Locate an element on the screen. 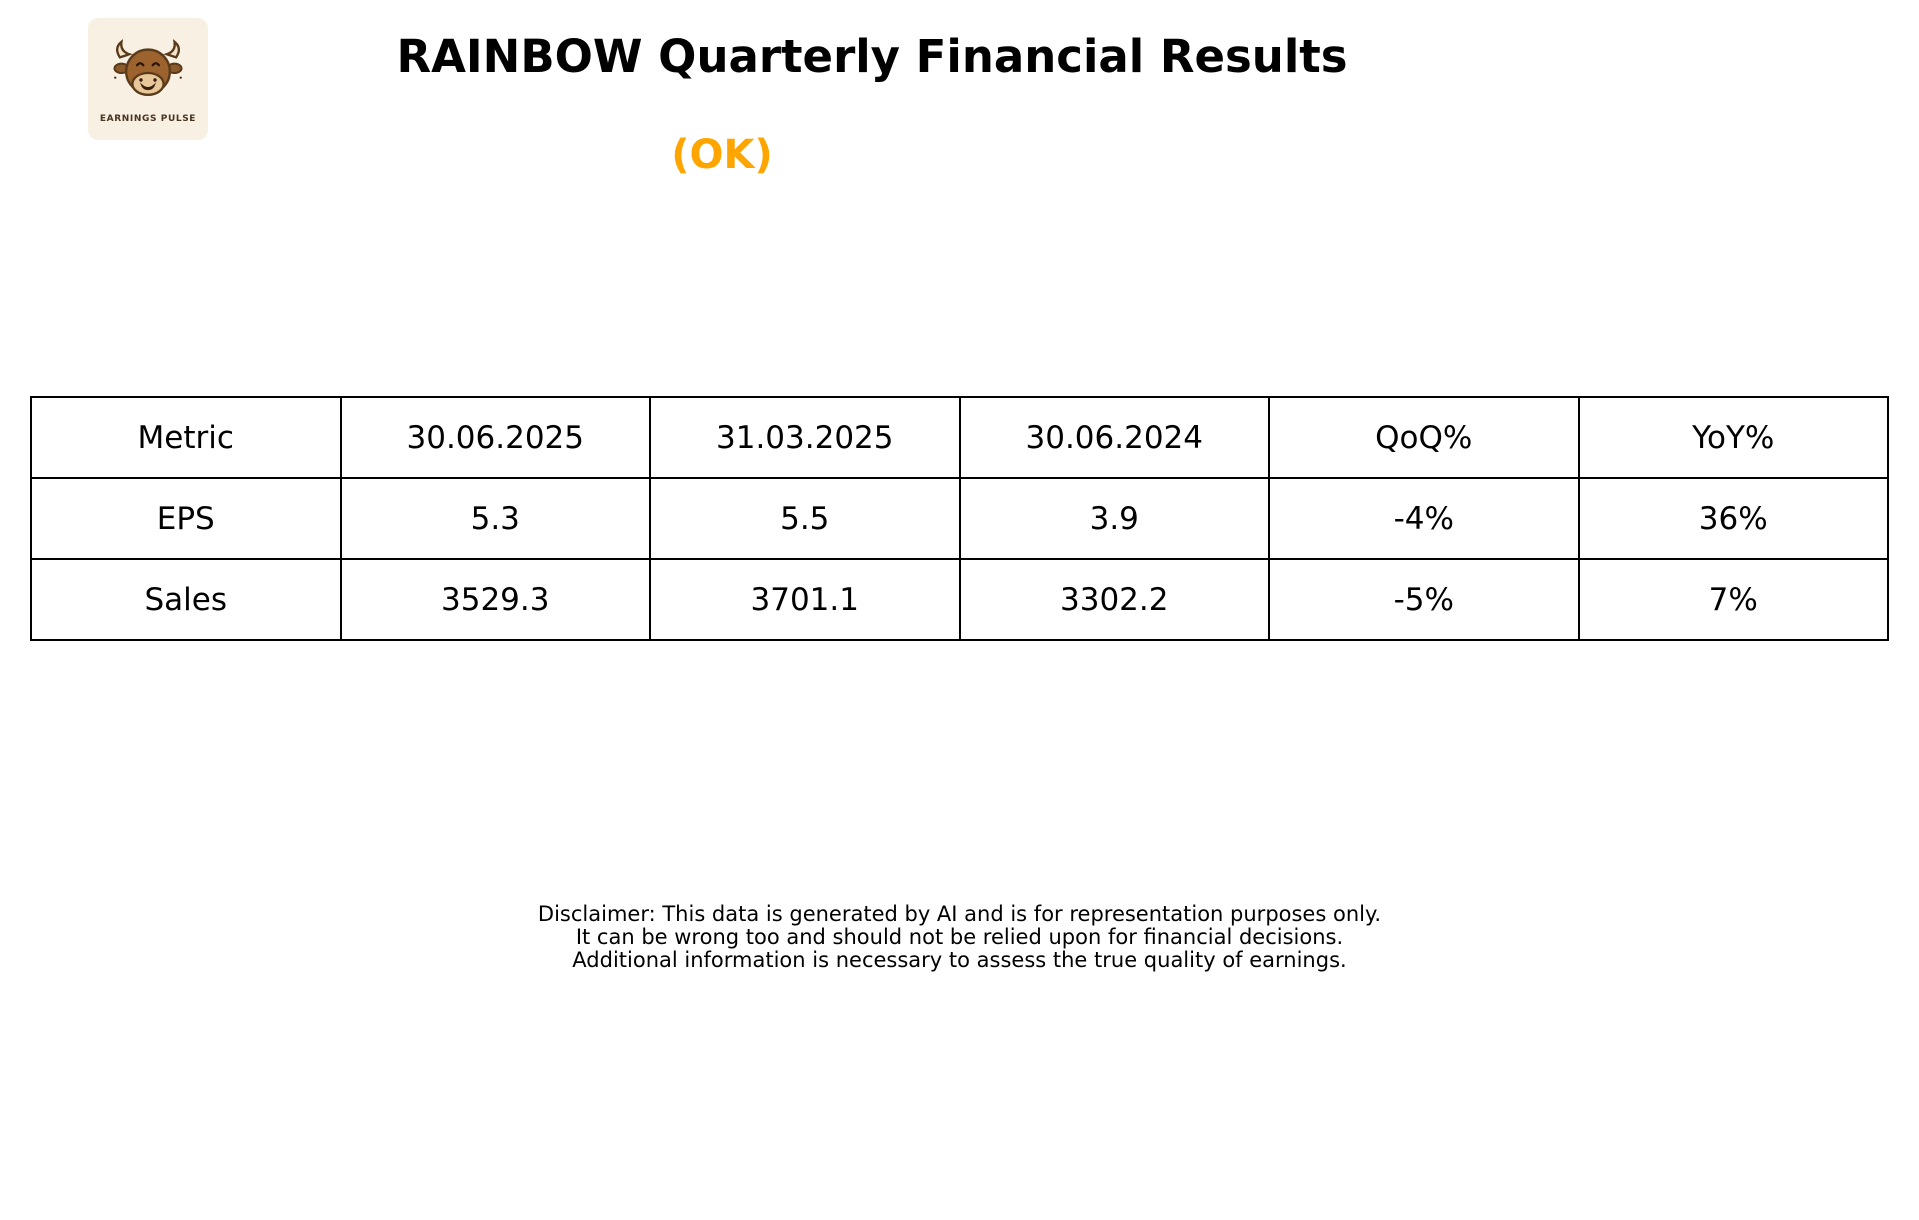 Image resolution: width=1919 pixels, height=1220 pixels. metric-cell: EPS is located at coordinates (186, 518).